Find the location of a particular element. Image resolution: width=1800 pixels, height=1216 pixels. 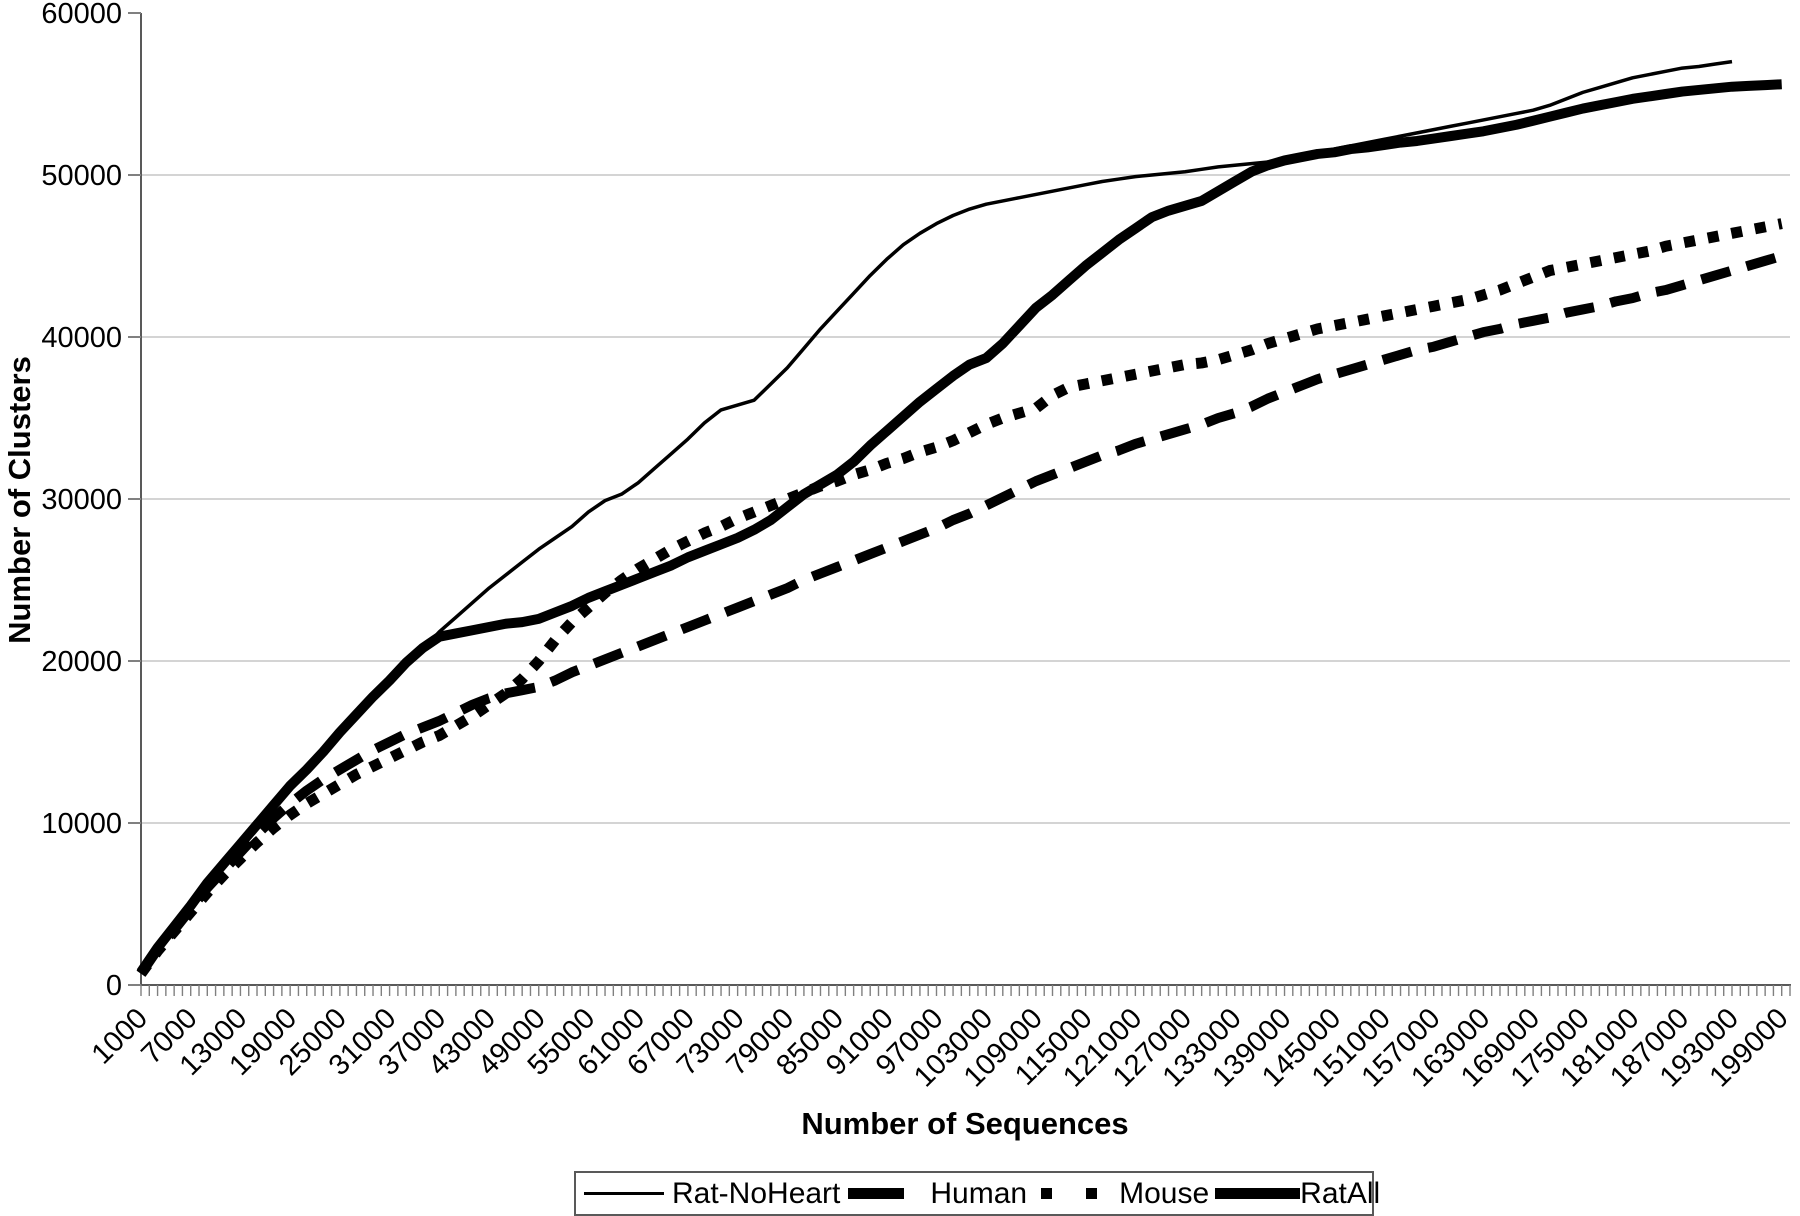

legend-label-rat-noheart: Rat-NoHeart is located at coordinates (756, 1193).